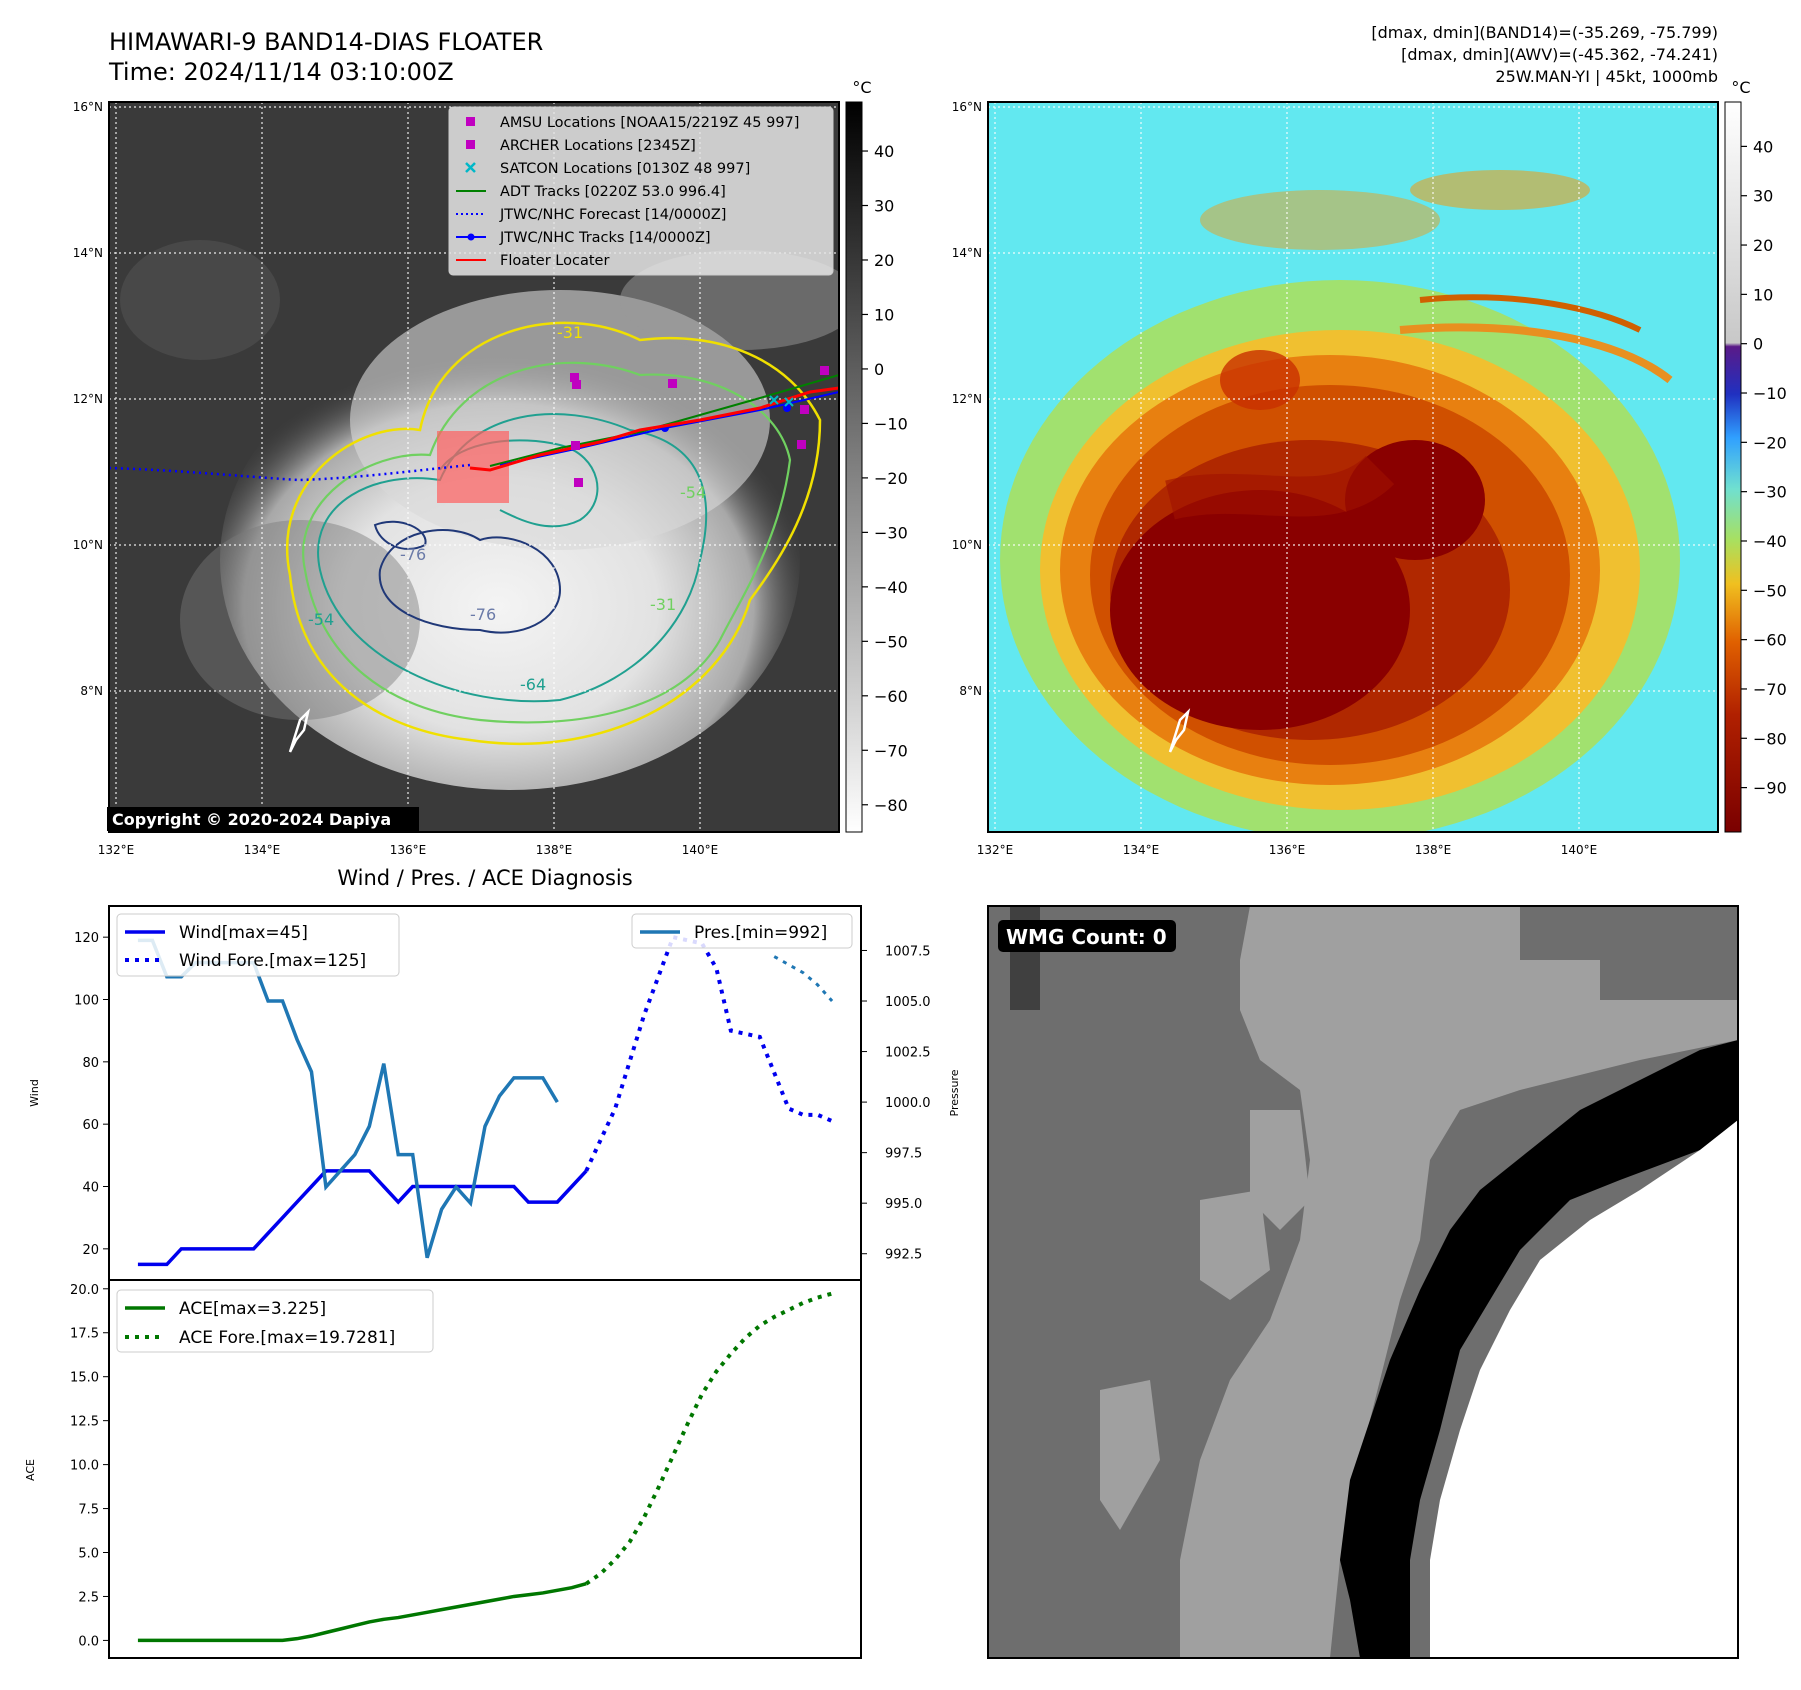 The width and height of the screenshot is (1801, 1690). I want to click on figure-title: HIMAWARI-9 BAND14-DIAS FLOATER, so click(326, 42).